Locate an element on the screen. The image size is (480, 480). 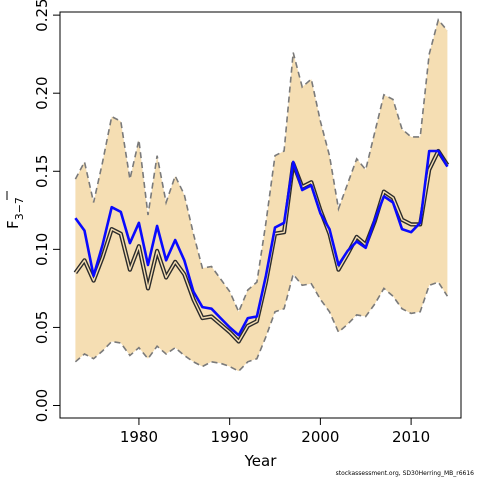
x-axis-title: Year is located at coordinates (261, 461).